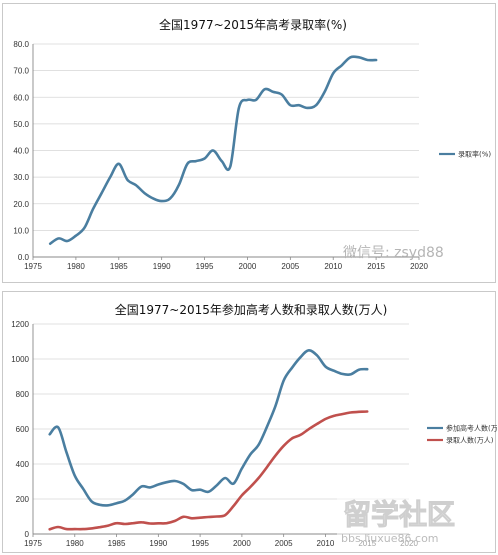  I want to click on site-logo-backdrop, so click(412, 519).